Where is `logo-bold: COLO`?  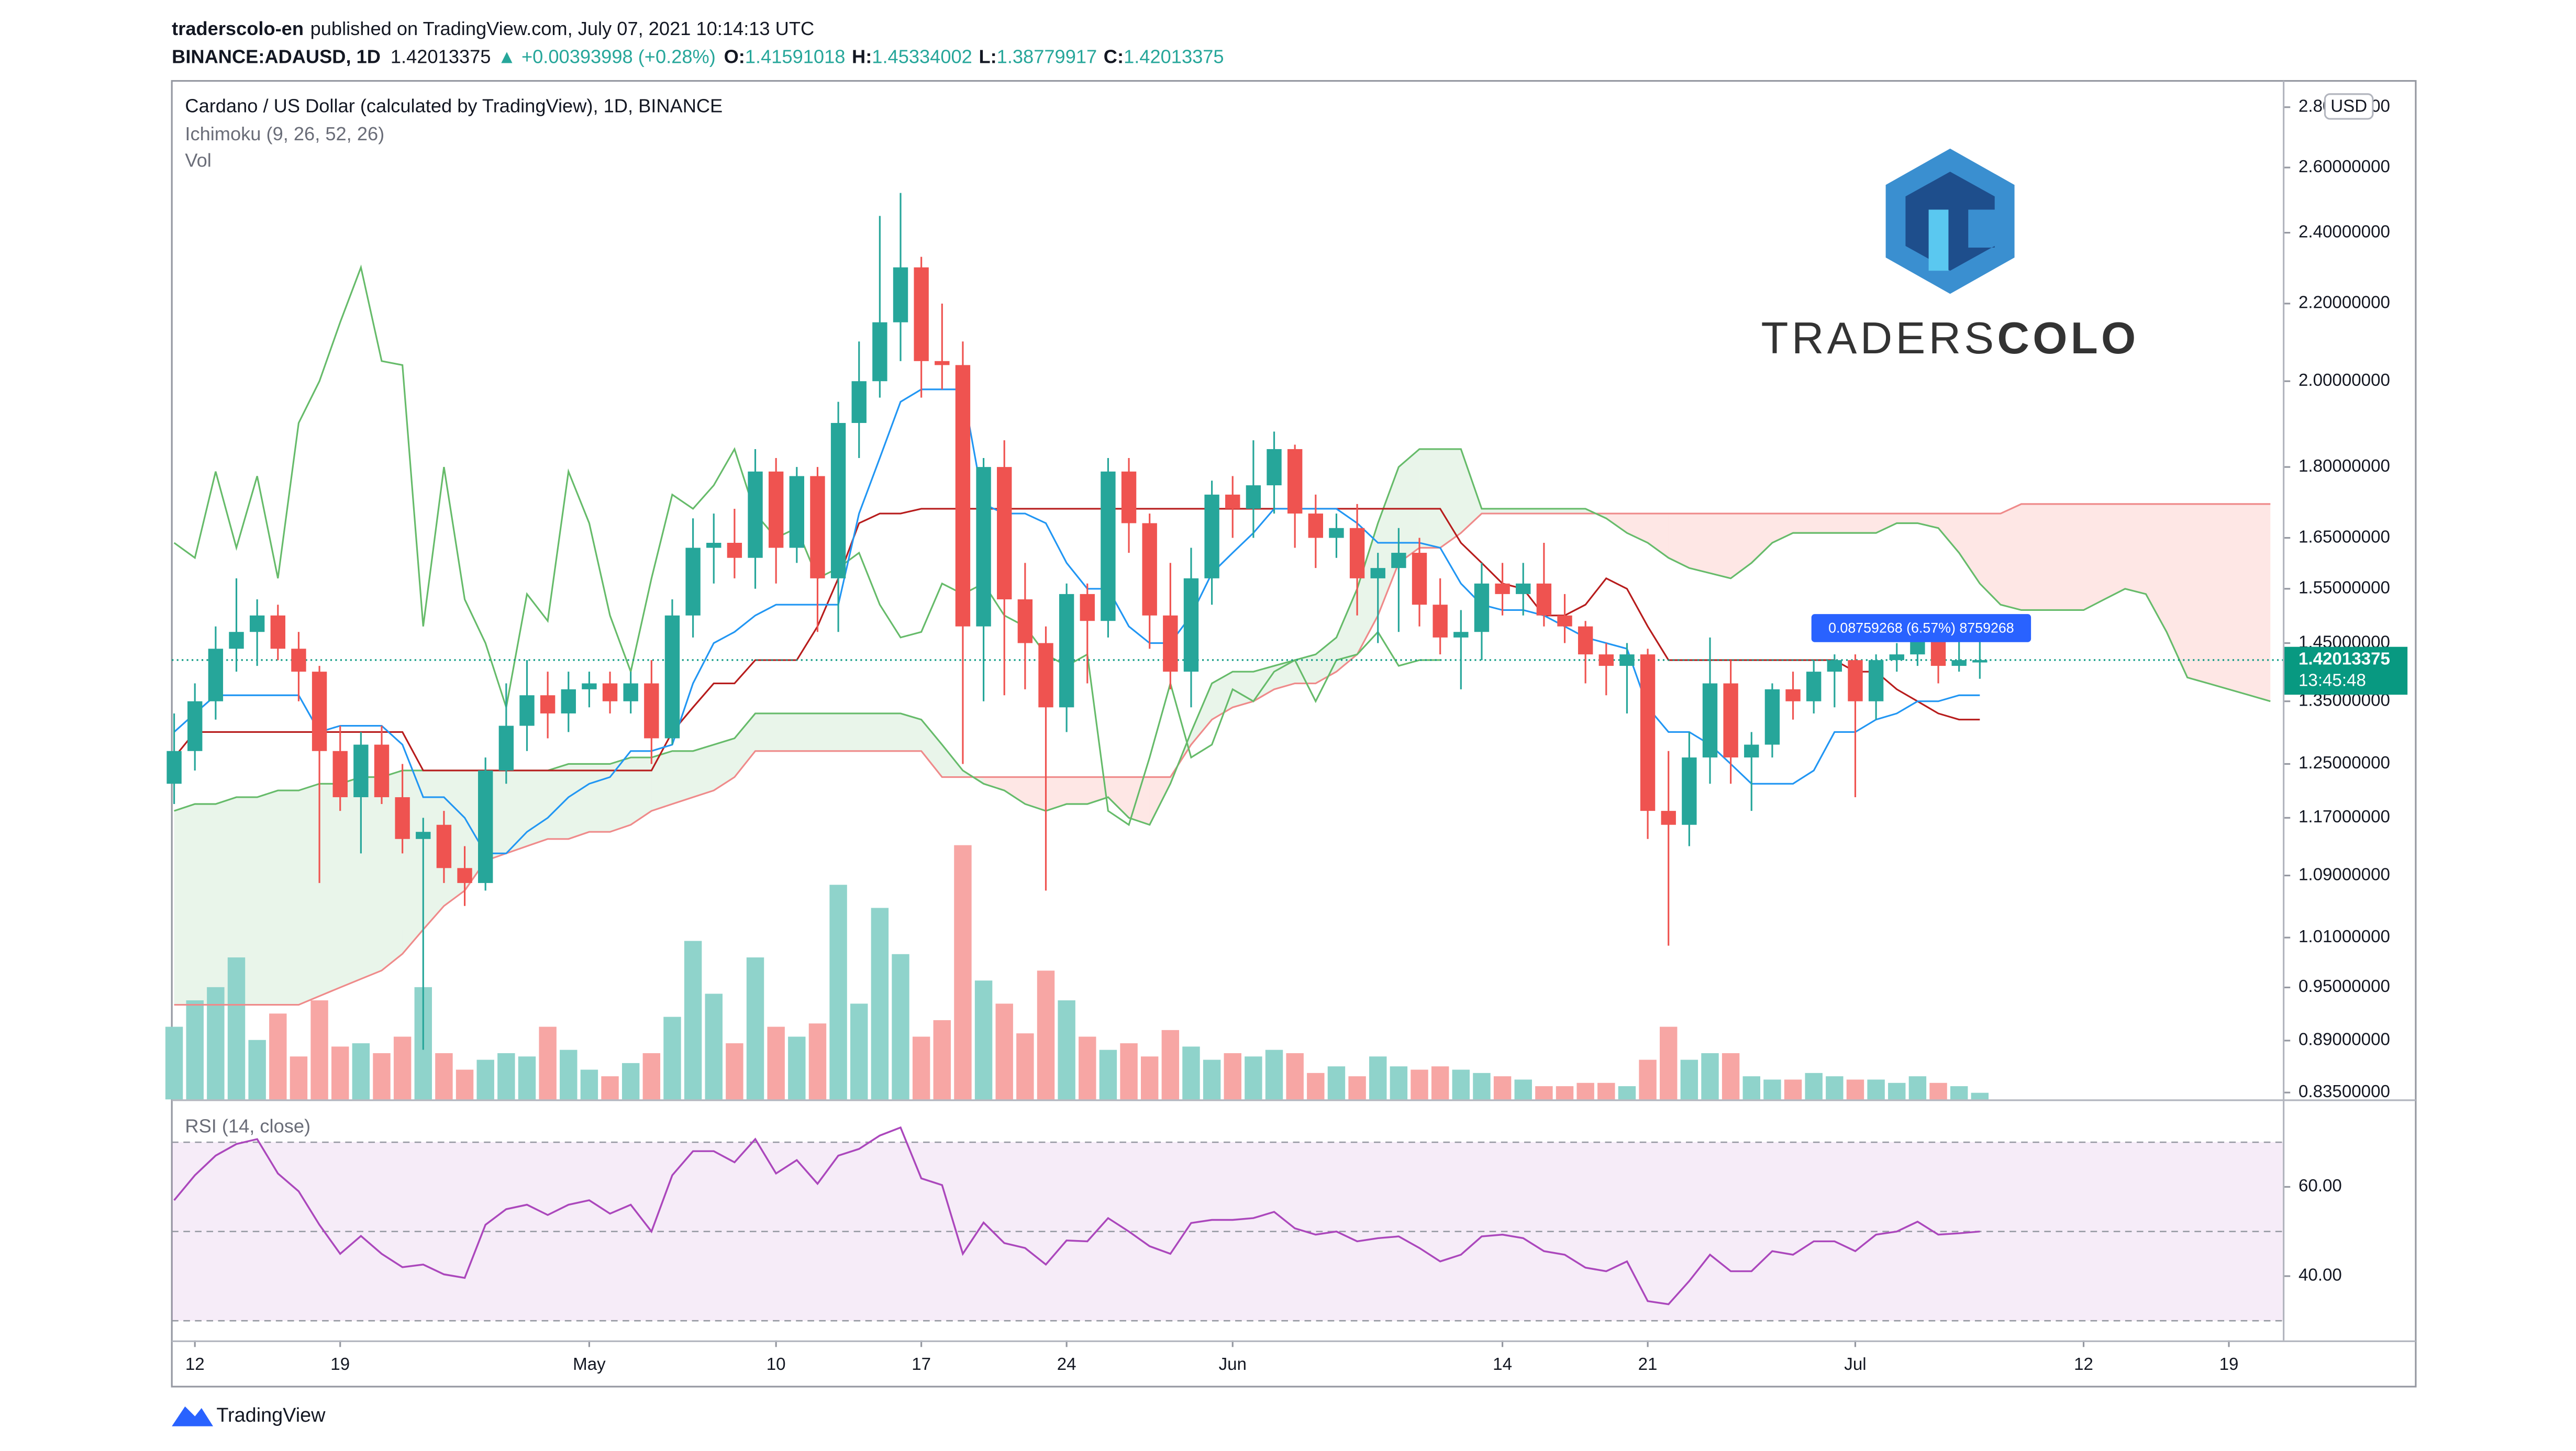 logo-bold: COLO is located at coordinates (2068, 338).